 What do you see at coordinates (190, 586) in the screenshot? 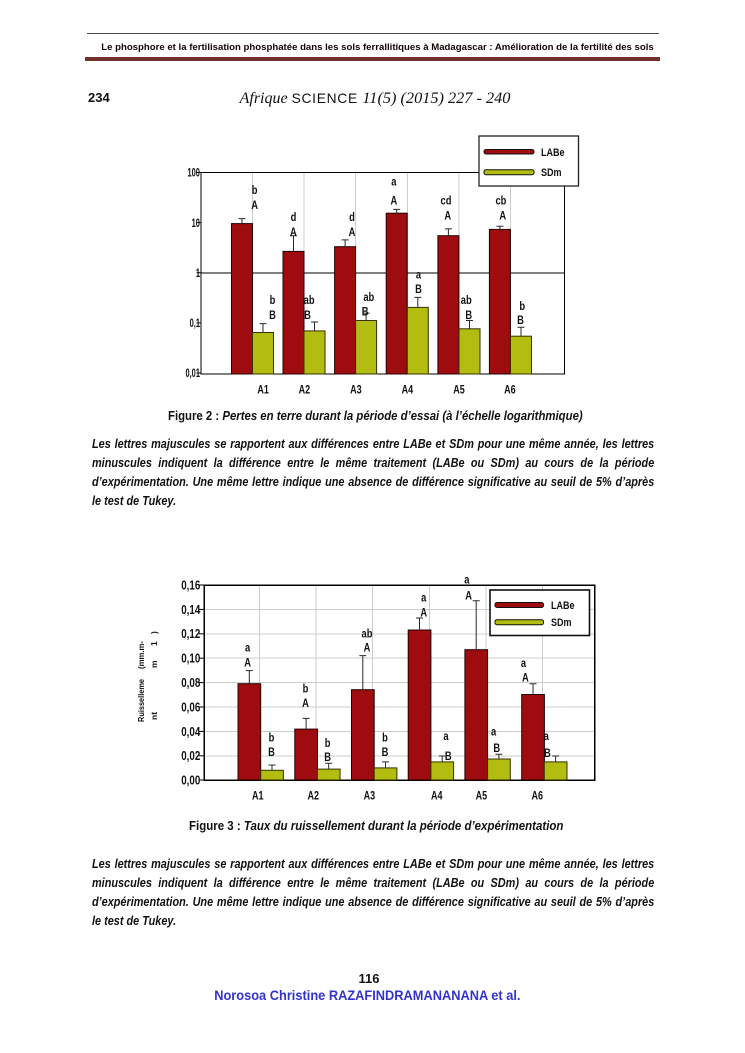
I see `svg-text: 0,16` at bounding box center [190, 586].